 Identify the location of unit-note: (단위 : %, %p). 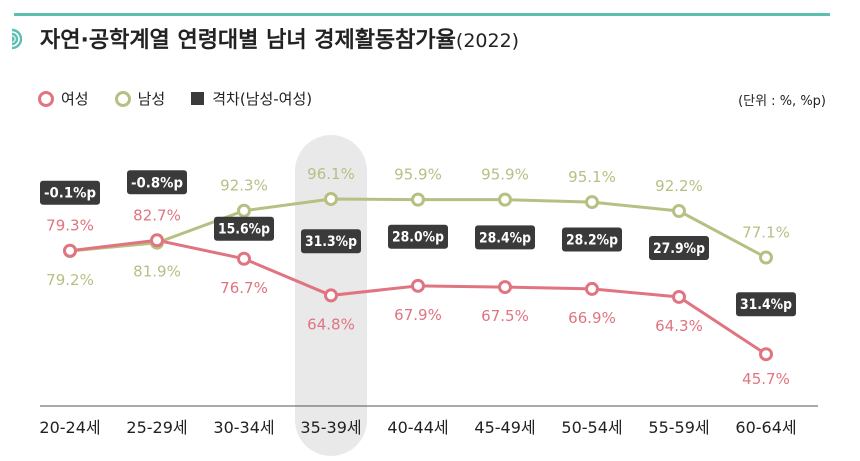
(782, 101).